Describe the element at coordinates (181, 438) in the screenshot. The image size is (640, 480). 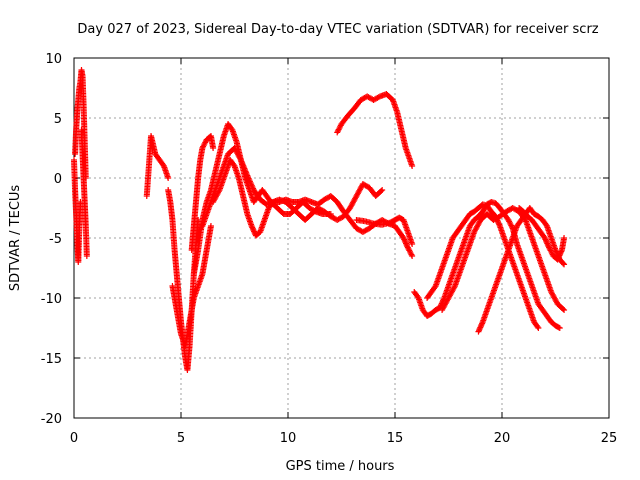
I see `x-tick-label: 5` at that location.